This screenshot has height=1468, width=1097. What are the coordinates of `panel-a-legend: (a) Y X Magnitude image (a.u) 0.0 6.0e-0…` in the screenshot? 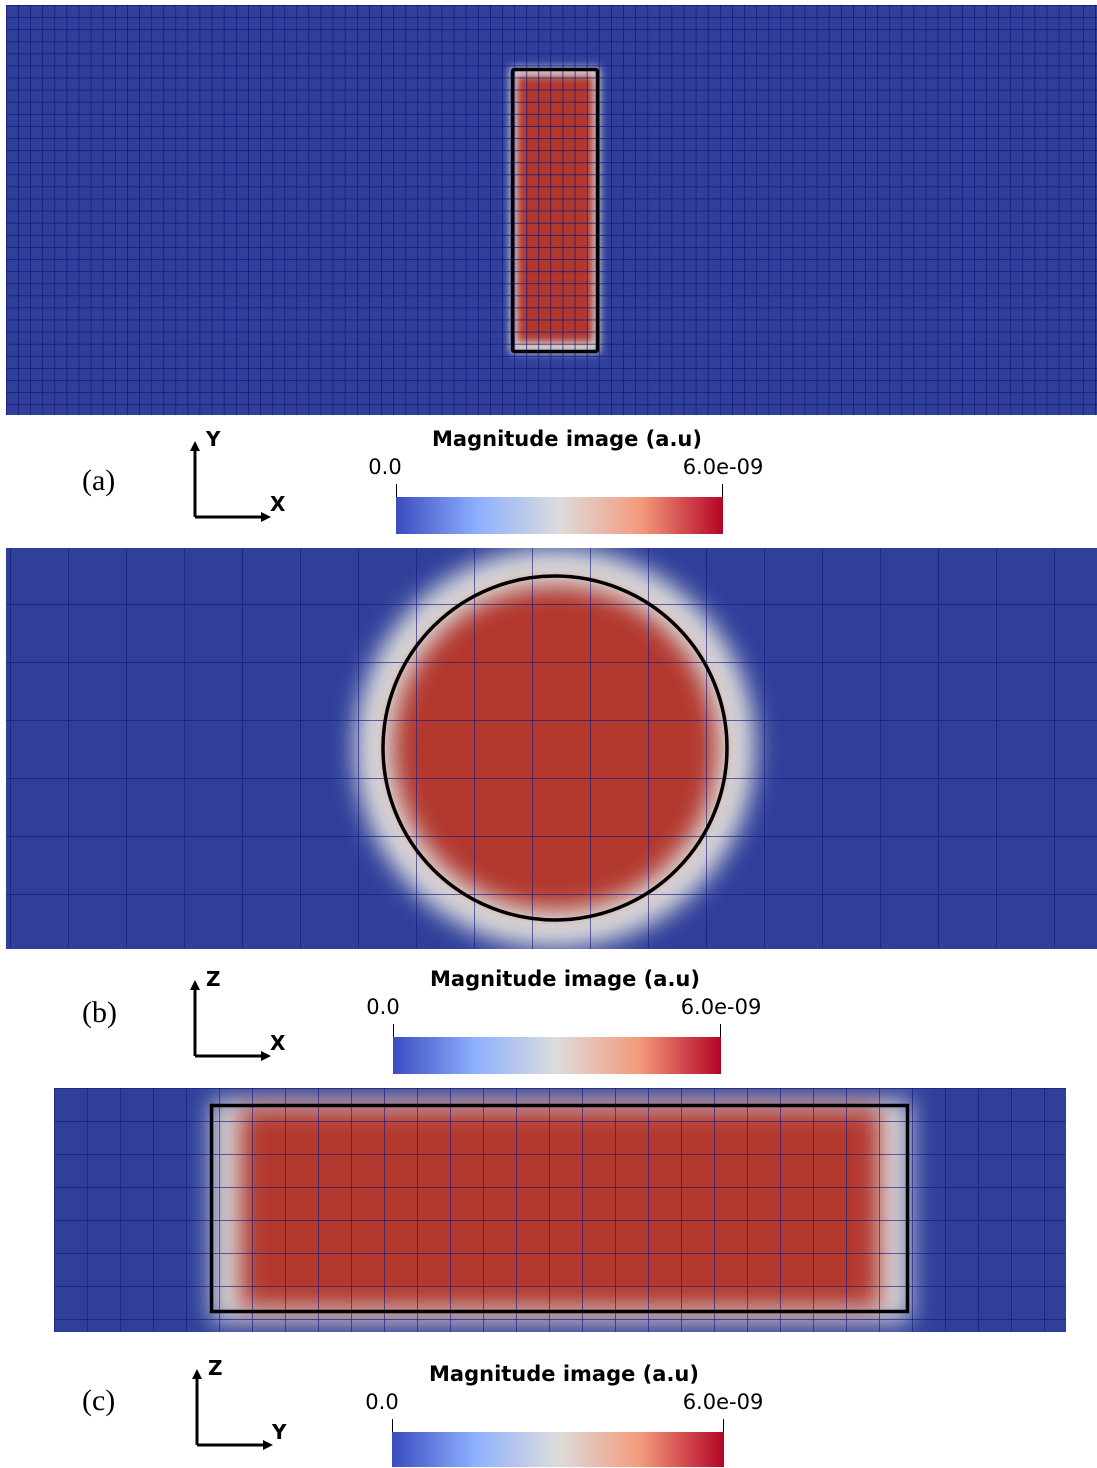 It's located at (422, 480).